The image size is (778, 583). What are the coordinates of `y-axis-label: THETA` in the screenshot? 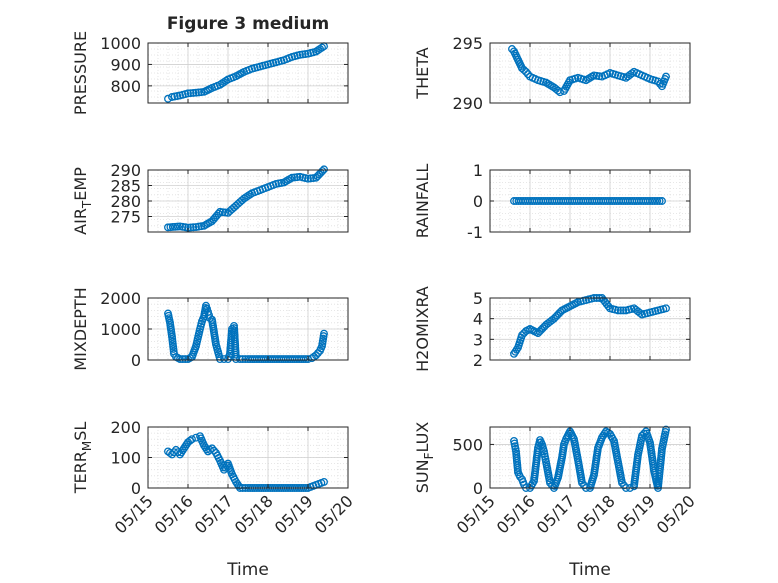 It's located at (422, 73).